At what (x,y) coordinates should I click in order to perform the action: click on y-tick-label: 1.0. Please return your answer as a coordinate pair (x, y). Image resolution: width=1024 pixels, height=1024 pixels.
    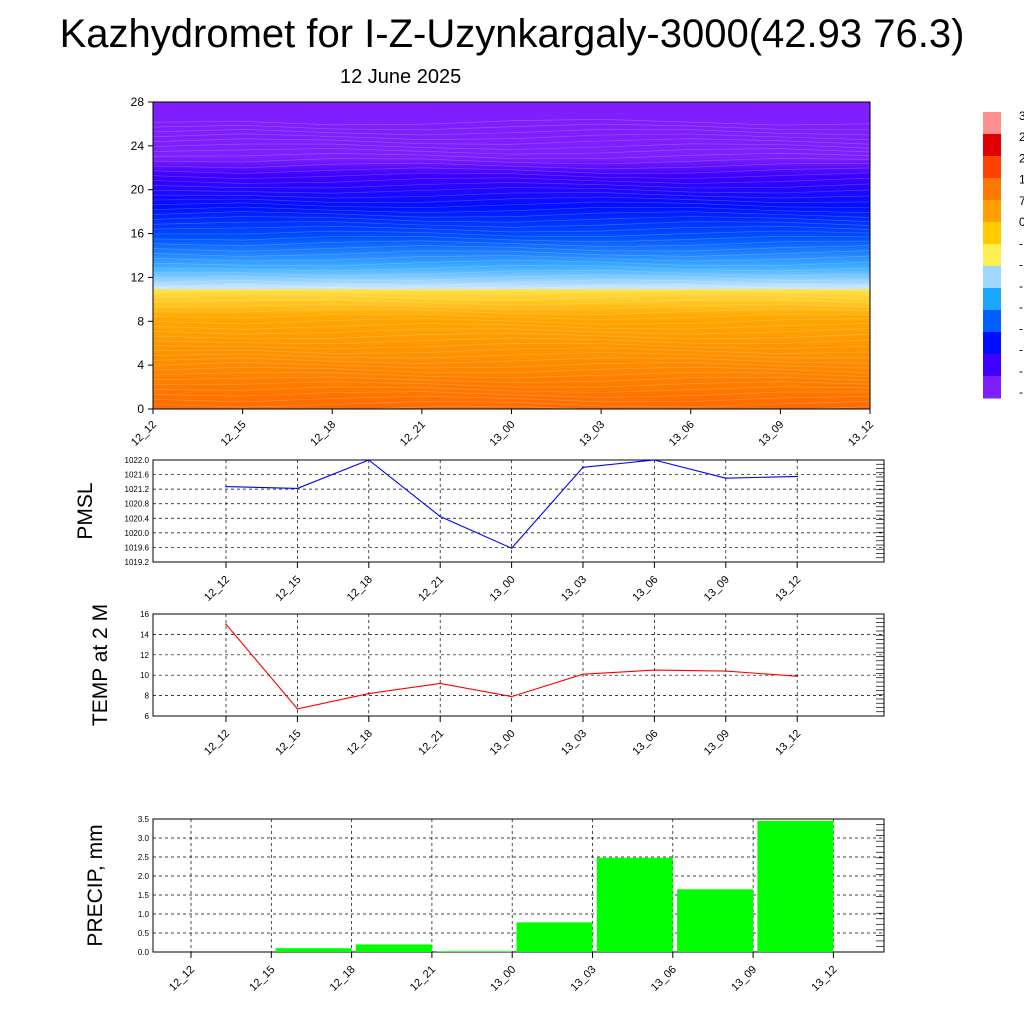
    Looking at the image, I should click on (144, 914).